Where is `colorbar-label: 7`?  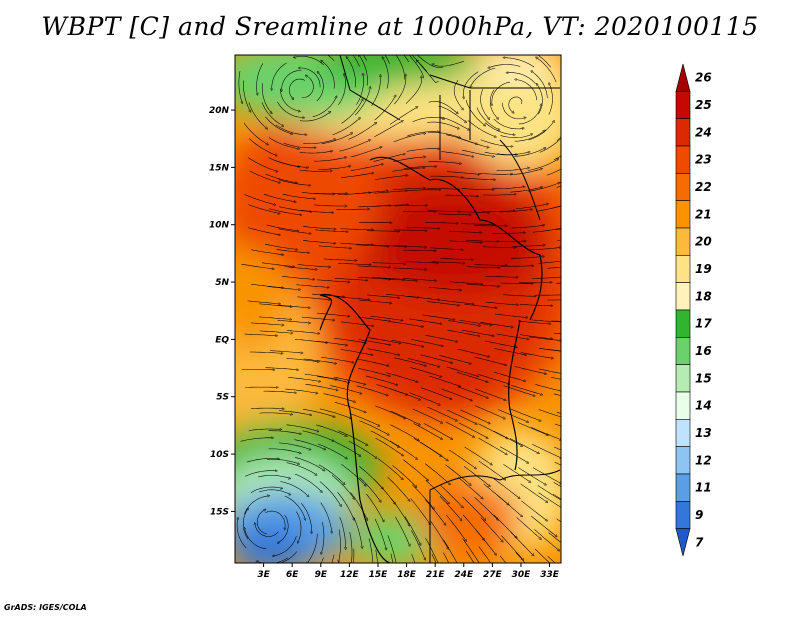 colorbar-label: 7 is located at coordinates (699, 542).